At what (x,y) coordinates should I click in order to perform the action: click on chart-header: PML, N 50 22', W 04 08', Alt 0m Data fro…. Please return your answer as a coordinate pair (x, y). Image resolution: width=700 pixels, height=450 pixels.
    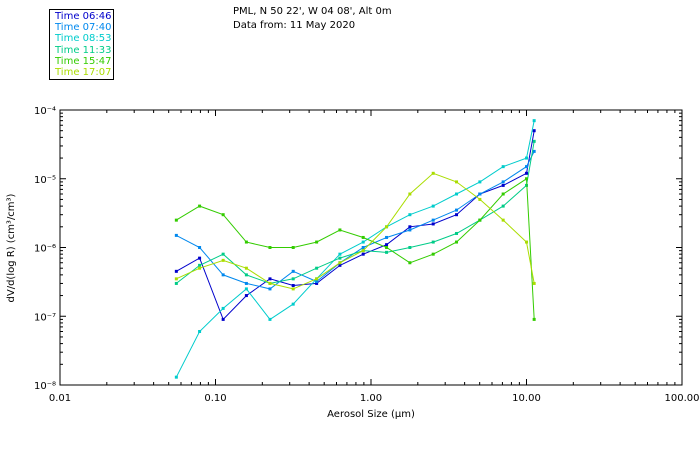
    Looking at the image, I should click on (312, 19).